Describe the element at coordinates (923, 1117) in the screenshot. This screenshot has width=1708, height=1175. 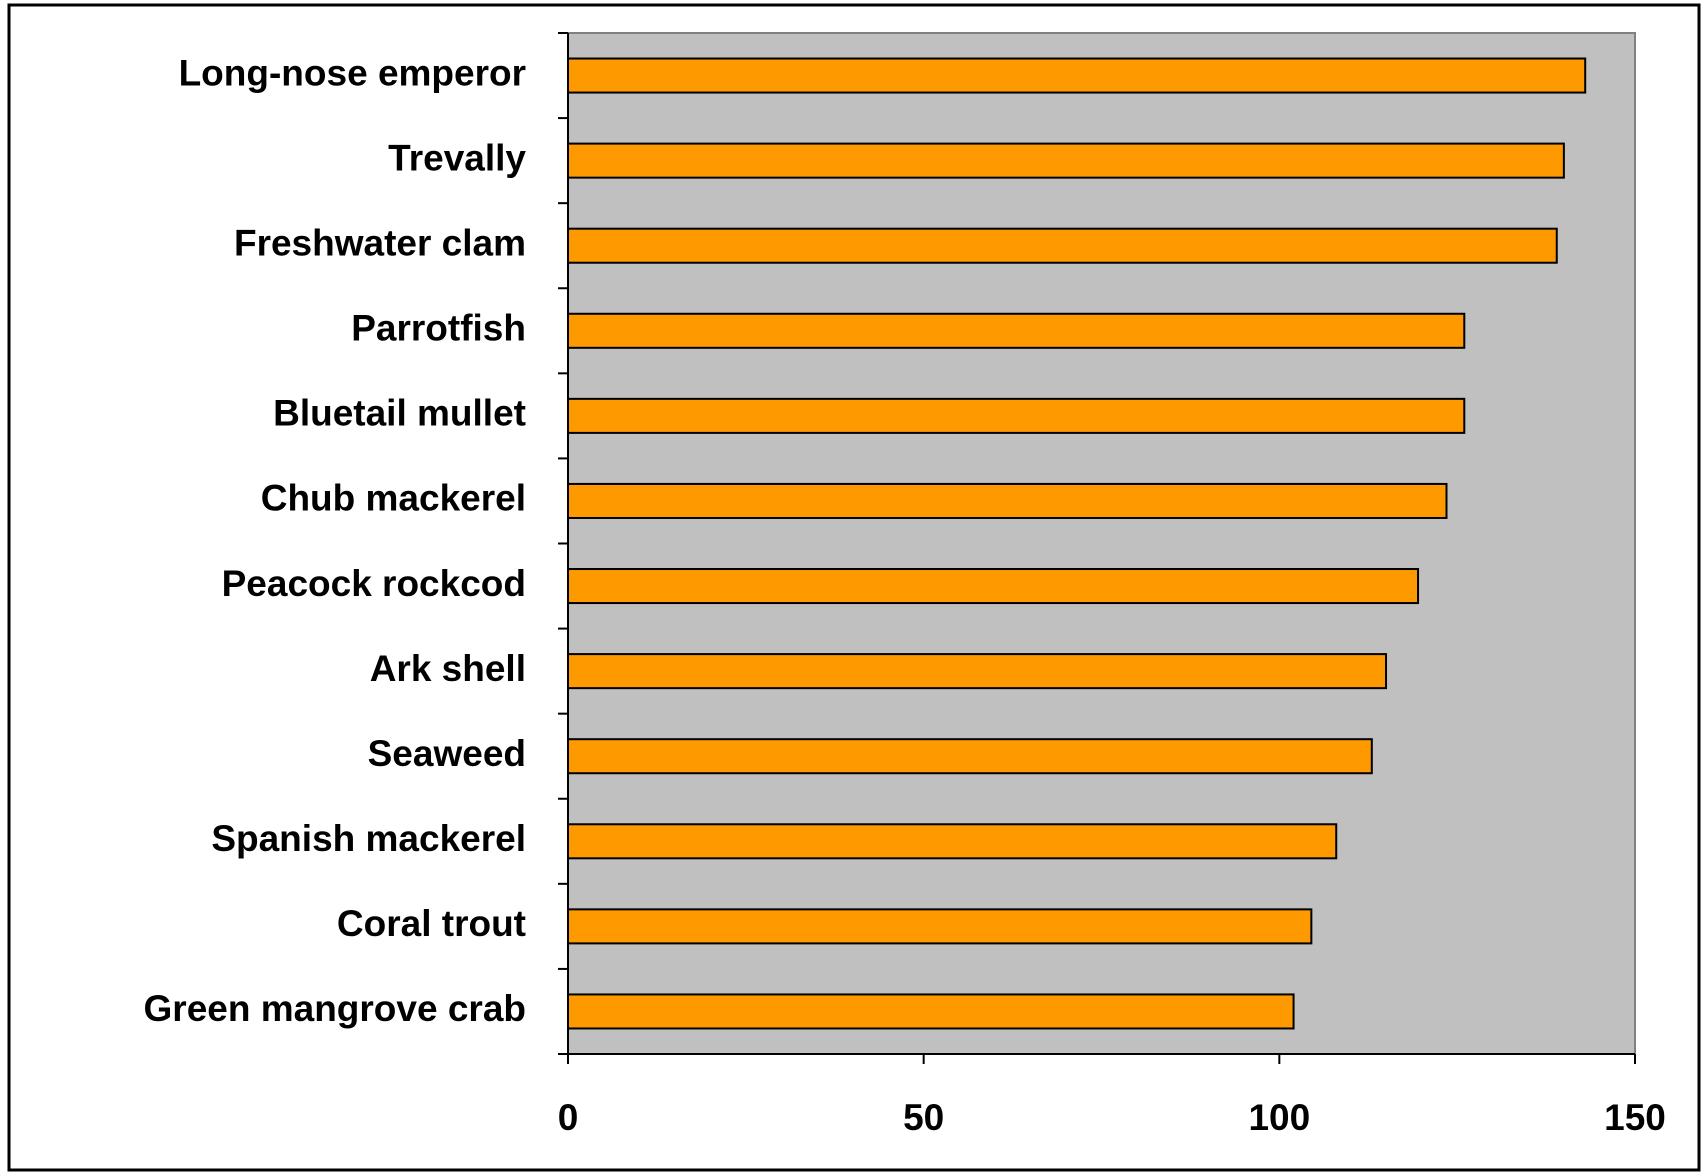
I see `x-tick-label: 50` at that location.